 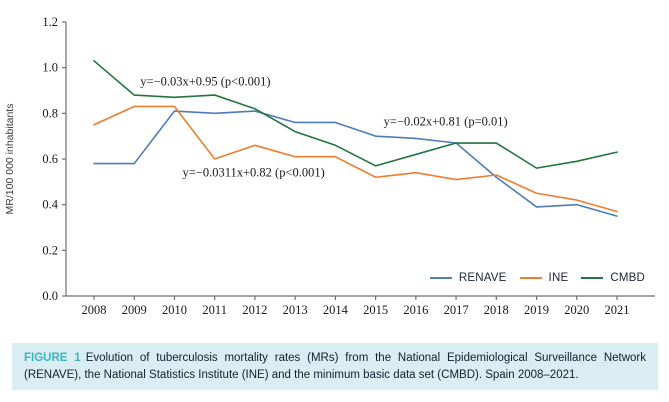 I want to click on x-tick-label: 2012, so click(x=254, y=310).